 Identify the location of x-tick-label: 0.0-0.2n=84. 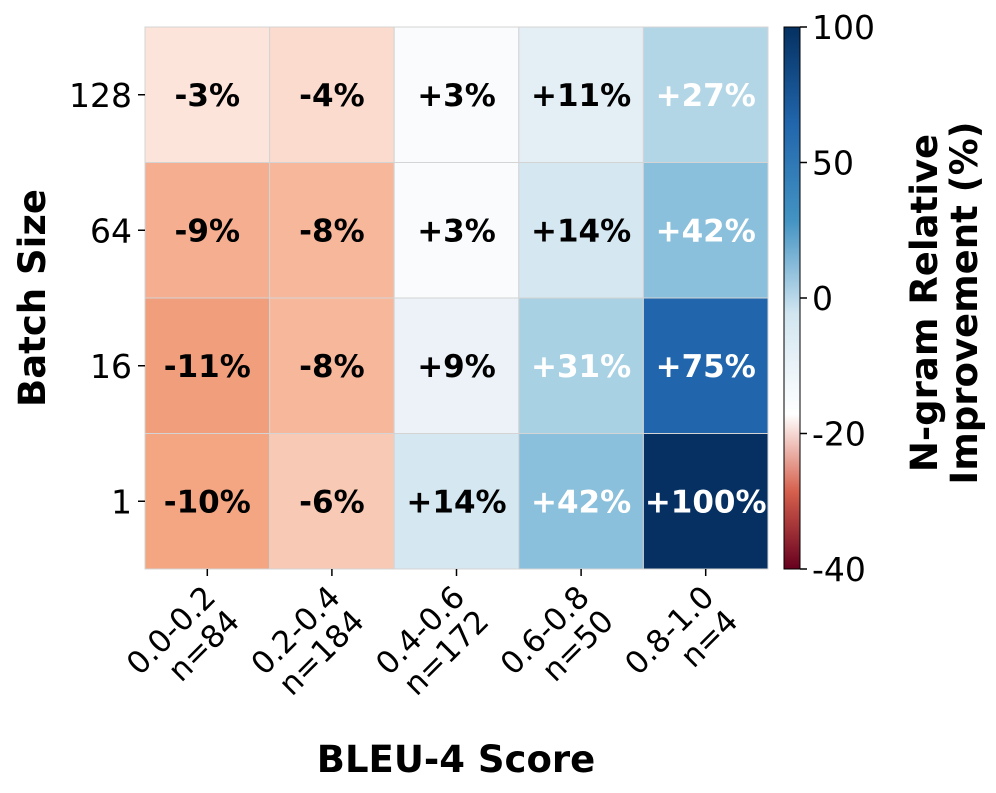
(183, 634).